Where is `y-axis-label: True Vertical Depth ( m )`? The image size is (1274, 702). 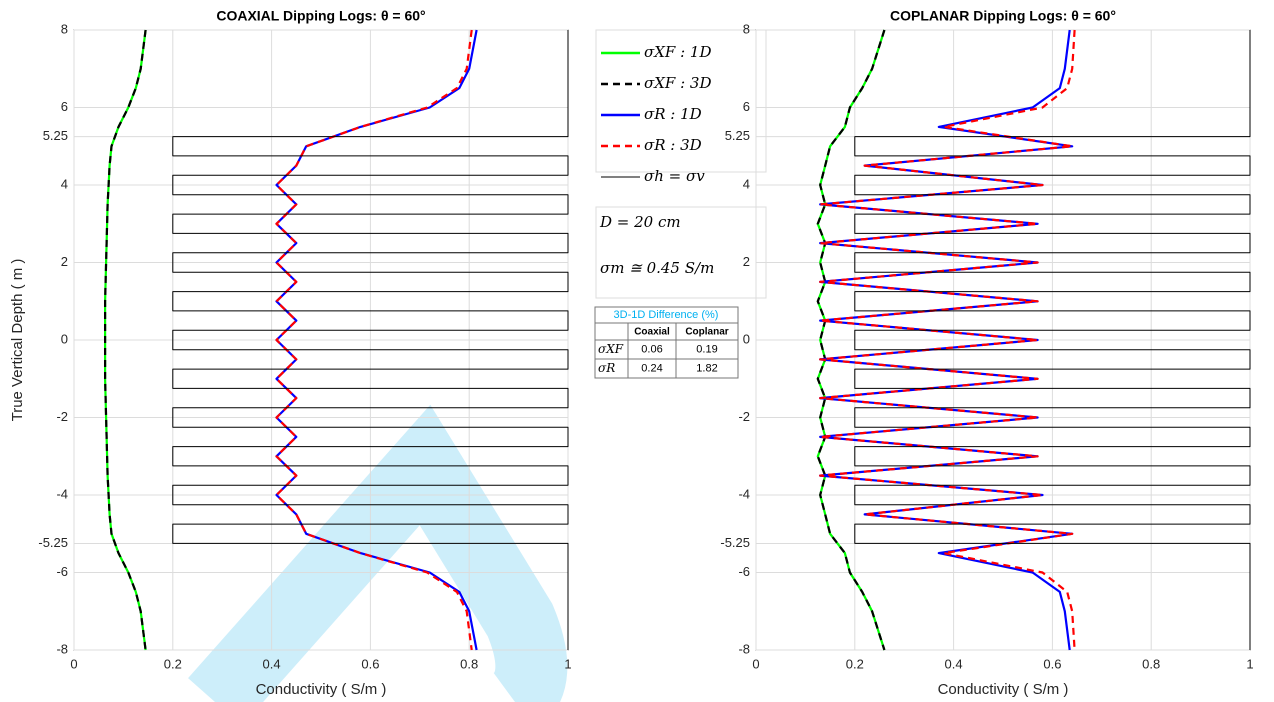 y-axis-label: True Vertical Depth ( m ) is located at coordinates (17, 340).